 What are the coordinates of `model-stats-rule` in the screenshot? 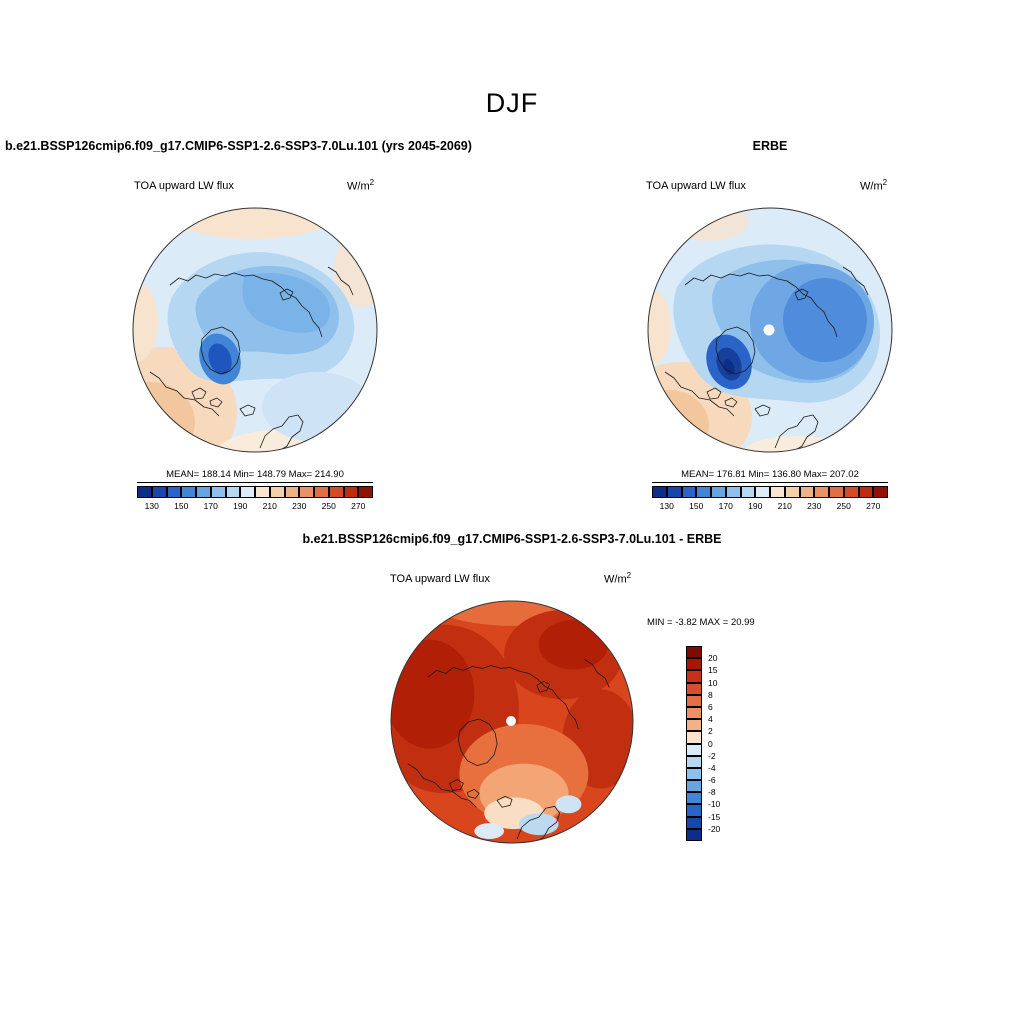 It's located at (255, 482).